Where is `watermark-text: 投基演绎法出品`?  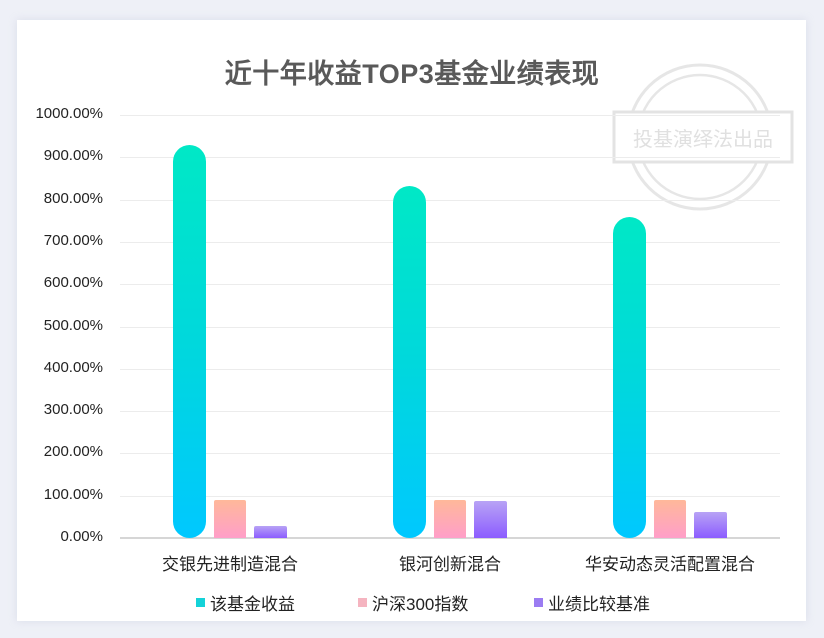
watermark-text: 投基演绎法出品 is located at coordinates (703, 139).